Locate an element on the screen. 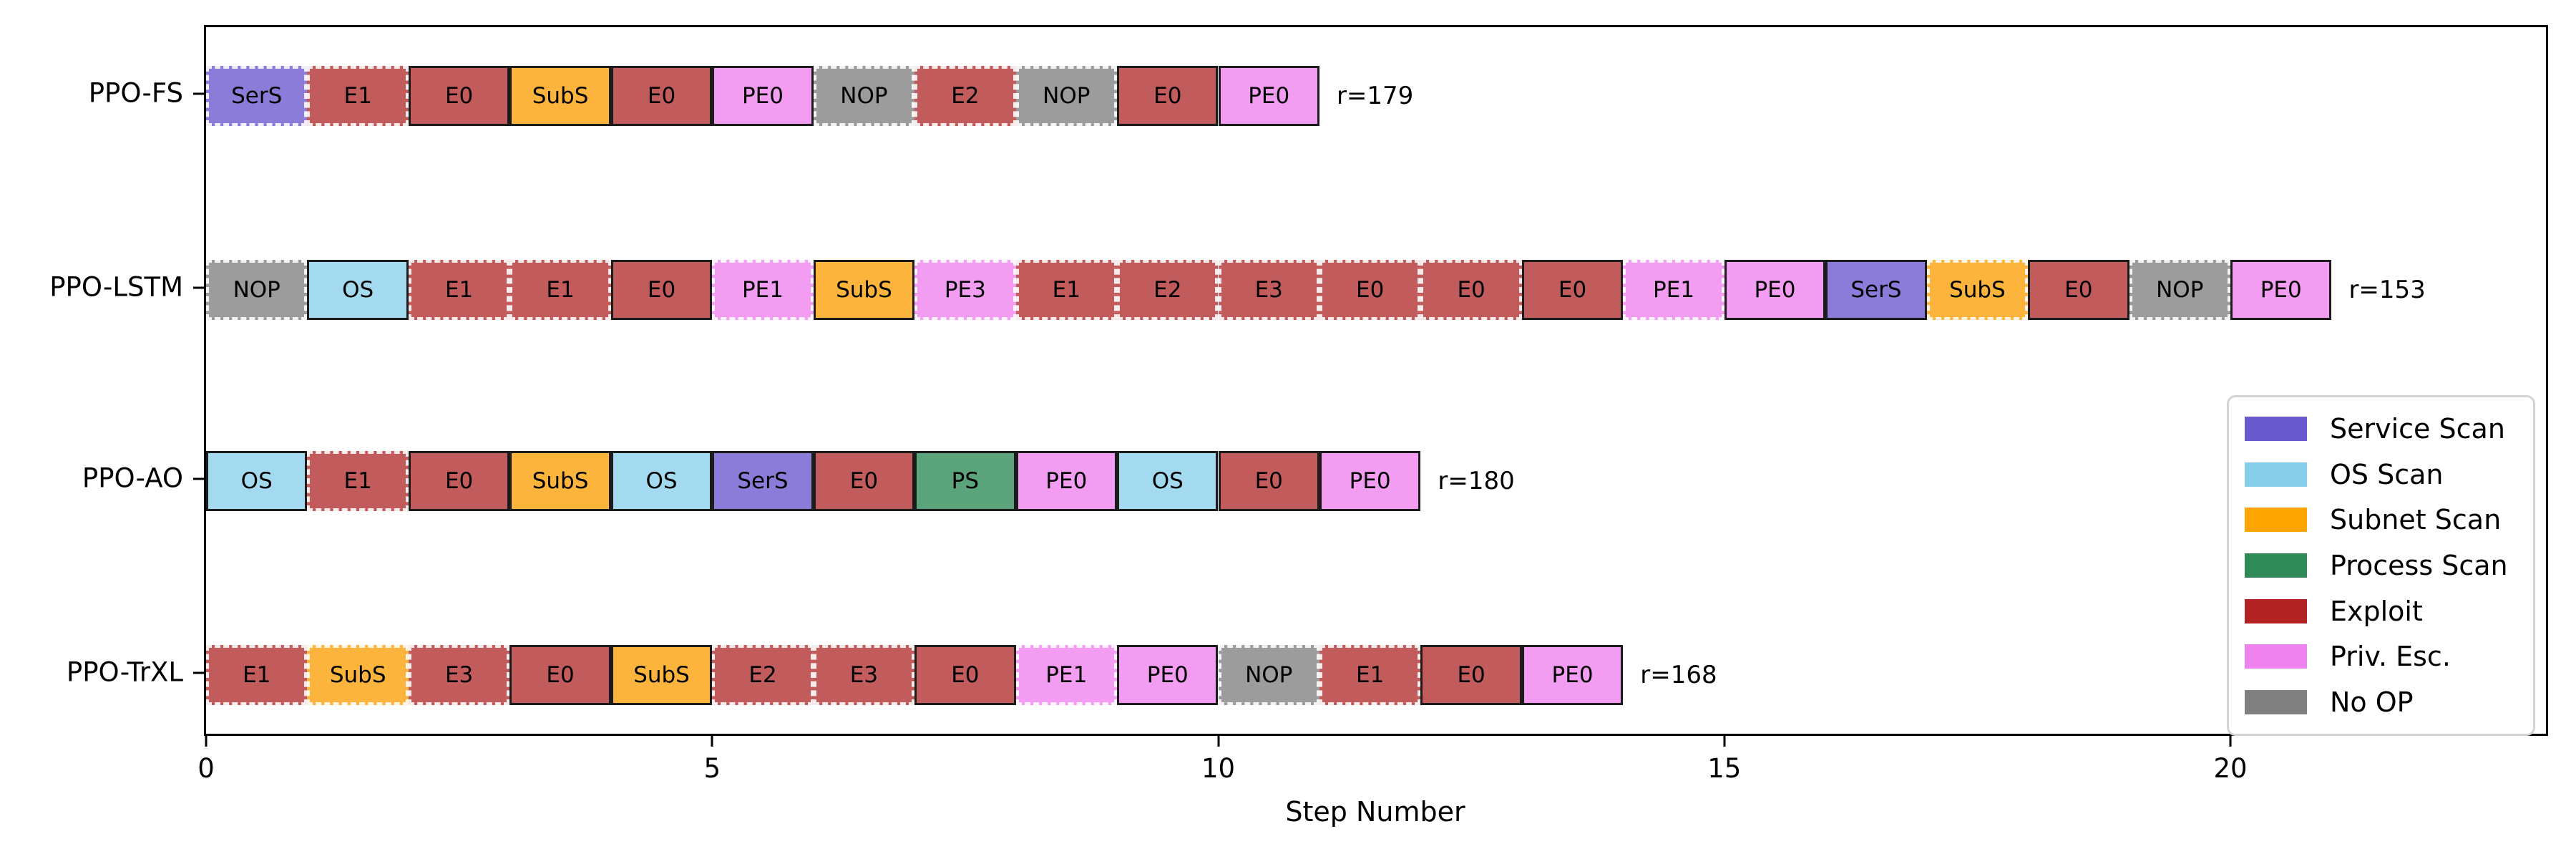  x-axis-title: Step Number is located at coordinates (1375, 812).